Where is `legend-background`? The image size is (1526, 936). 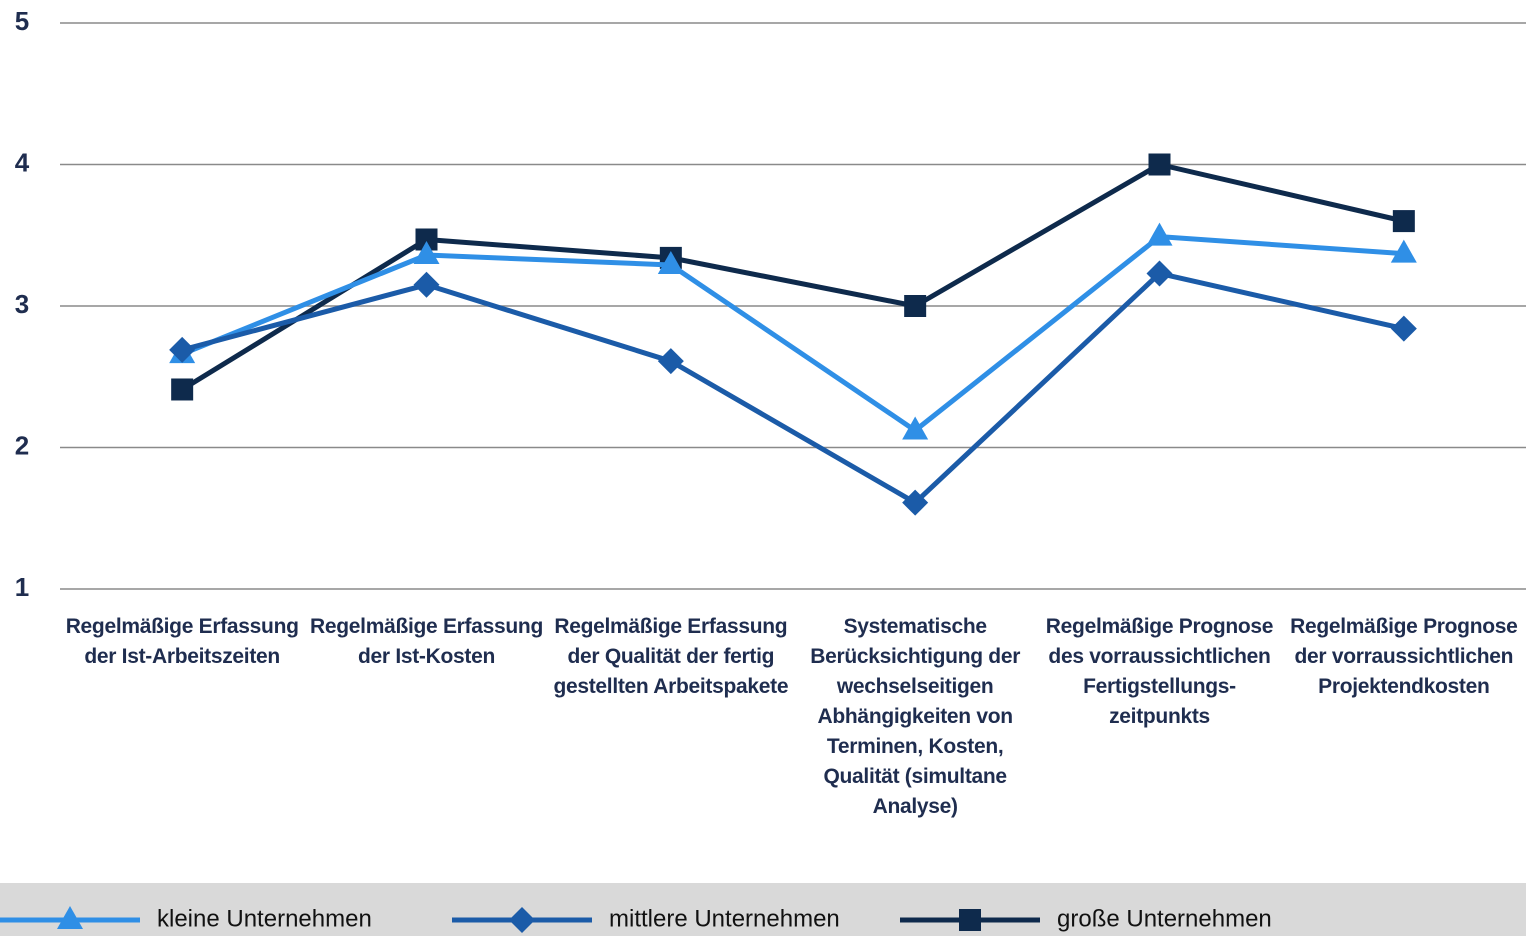
legend-background is located at coordinates (763, 909).